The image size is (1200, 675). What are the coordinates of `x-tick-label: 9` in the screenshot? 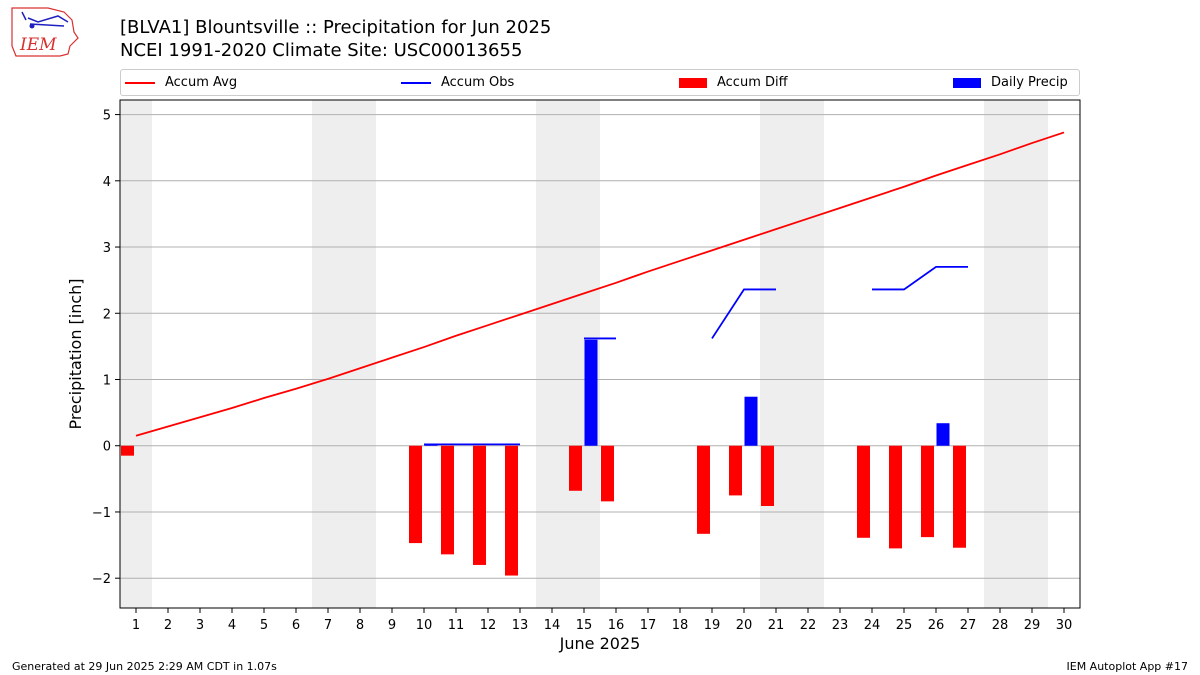 It's located at (392, 625).